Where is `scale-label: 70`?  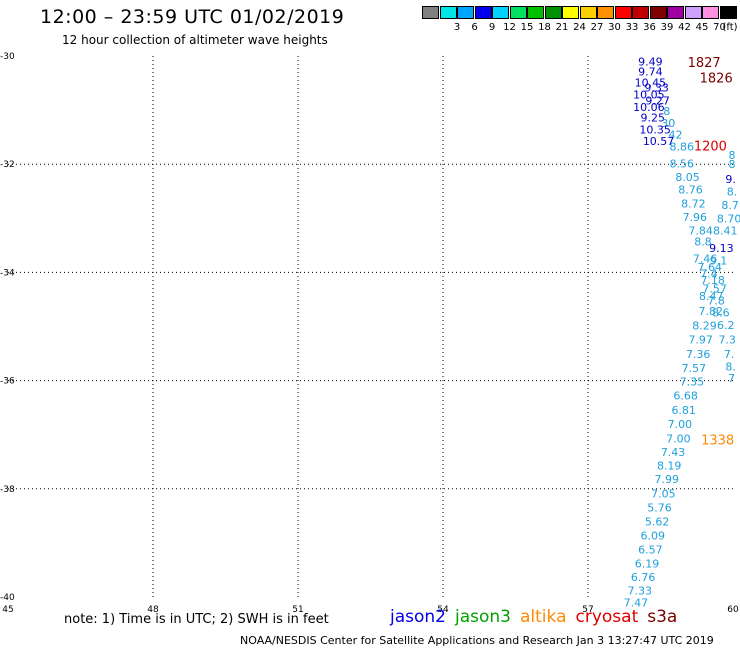
scale-label: 70 is located at coordinates (719, 27).